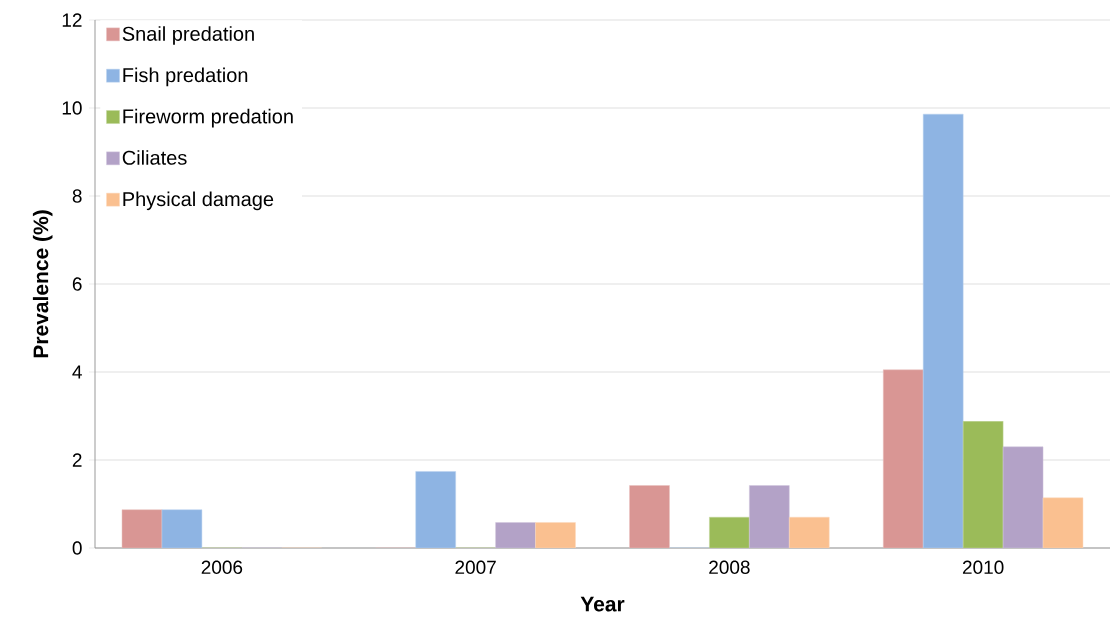  Describe the element at coordinates (42, 284) in the screenshot. I see `y-axis-title: Prevalence (%)` at that location.